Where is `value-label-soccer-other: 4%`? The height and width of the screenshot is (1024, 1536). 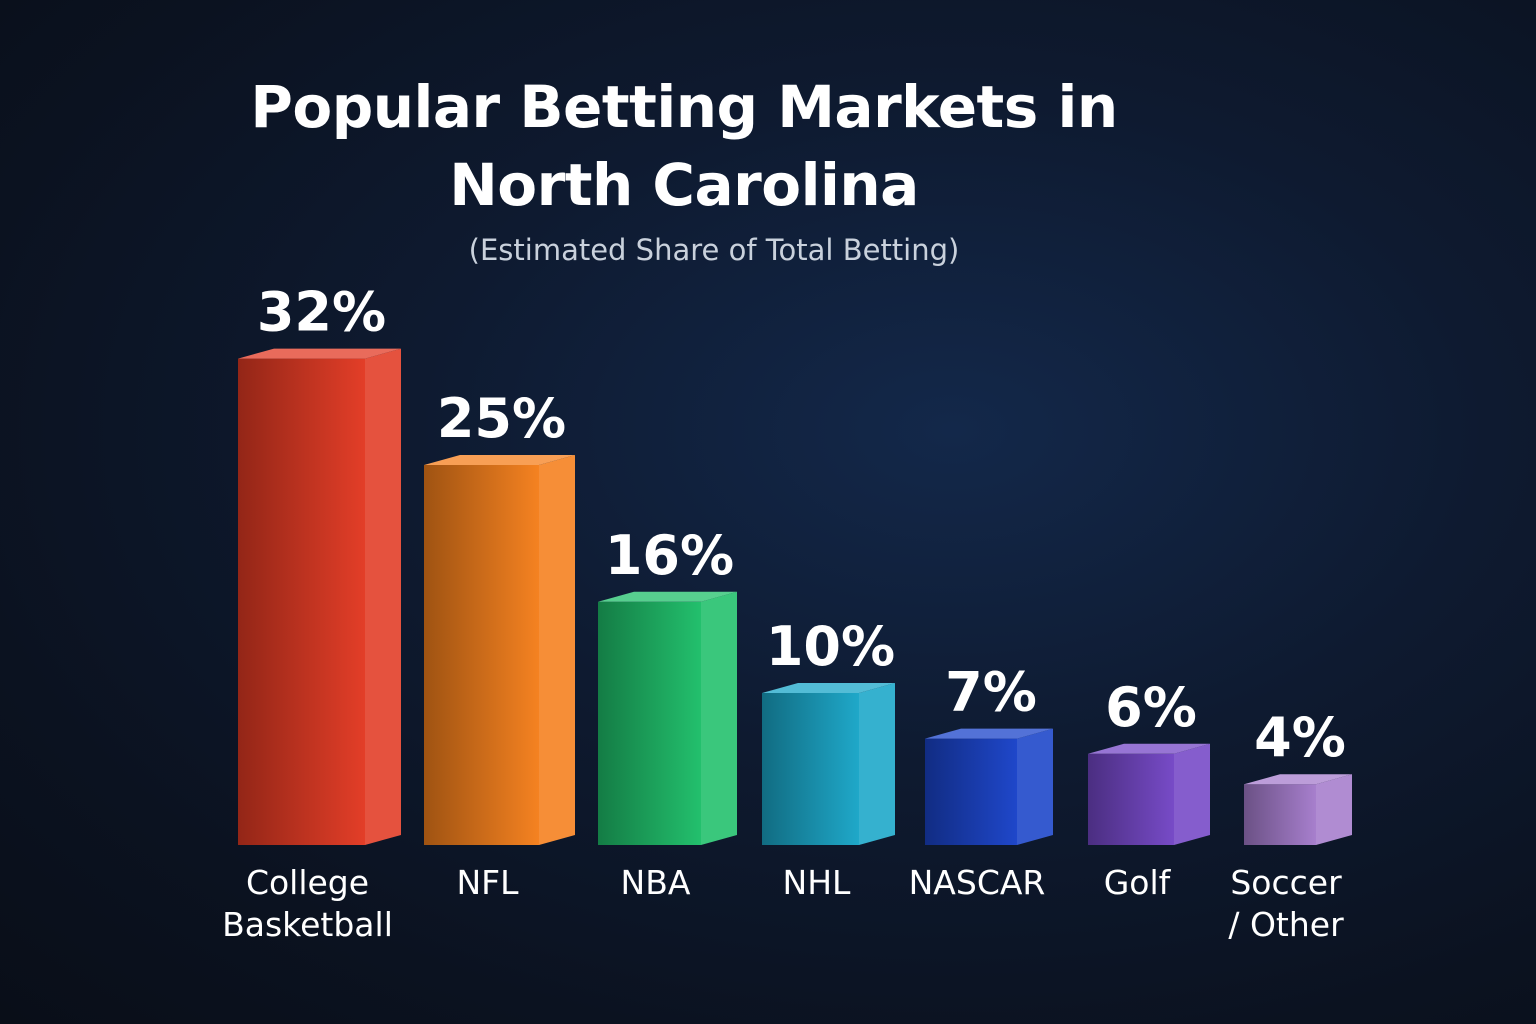 value-label-soccer-other: 4% is located at coordinates (1300, 737).